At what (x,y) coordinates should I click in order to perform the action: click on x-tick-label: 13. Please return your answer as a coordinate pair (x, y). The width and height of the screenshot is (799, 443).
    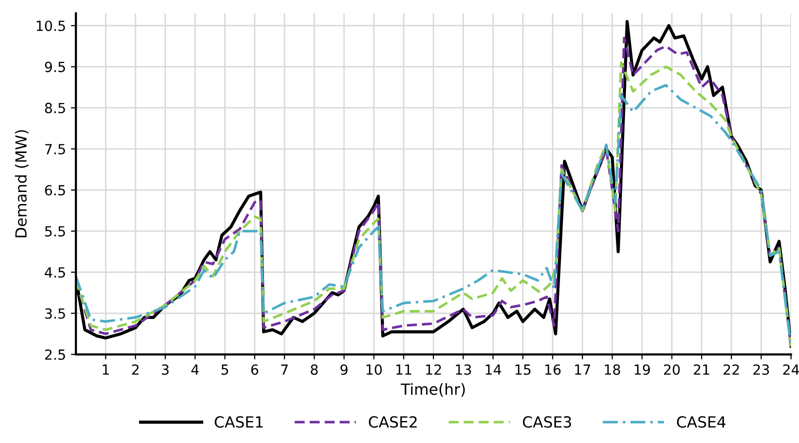
    Looking at the image, I should click on (463, 369).